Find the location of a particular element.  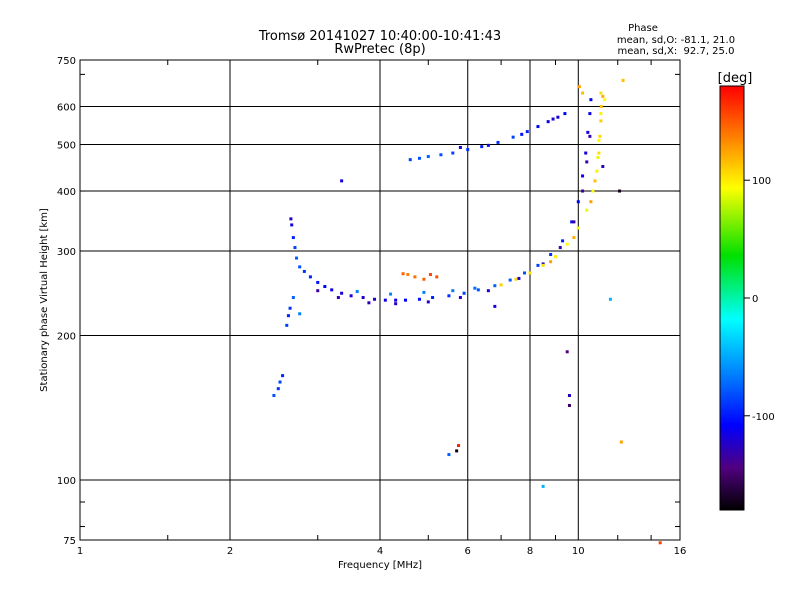

colorbar-tick-label: 0 is located at coordinates (755, 299).